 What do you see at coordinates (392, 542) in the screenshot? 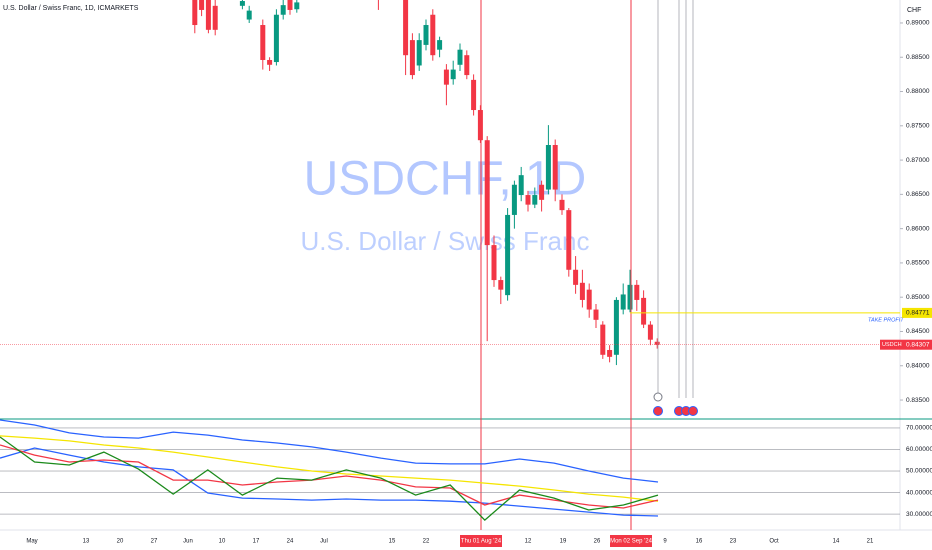
I see `x-tick-label: 15` at bounding box center [392, 542].